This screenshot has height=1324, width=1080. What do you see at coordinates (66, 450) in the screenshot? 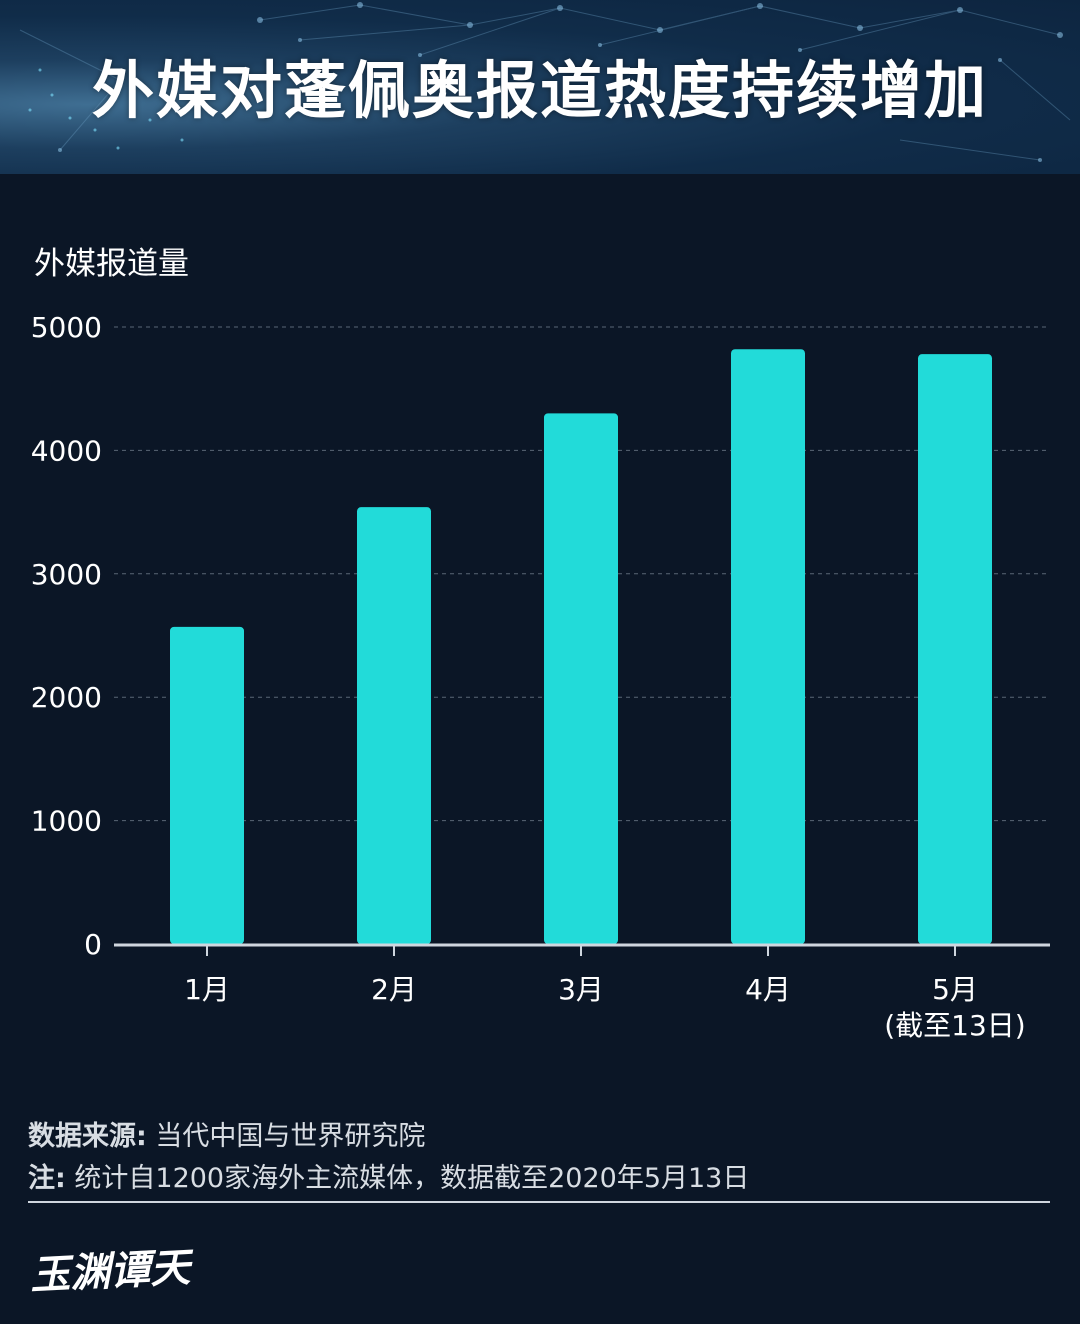
I see `y-tick-label: 4000` at bounding box center [66, 450].